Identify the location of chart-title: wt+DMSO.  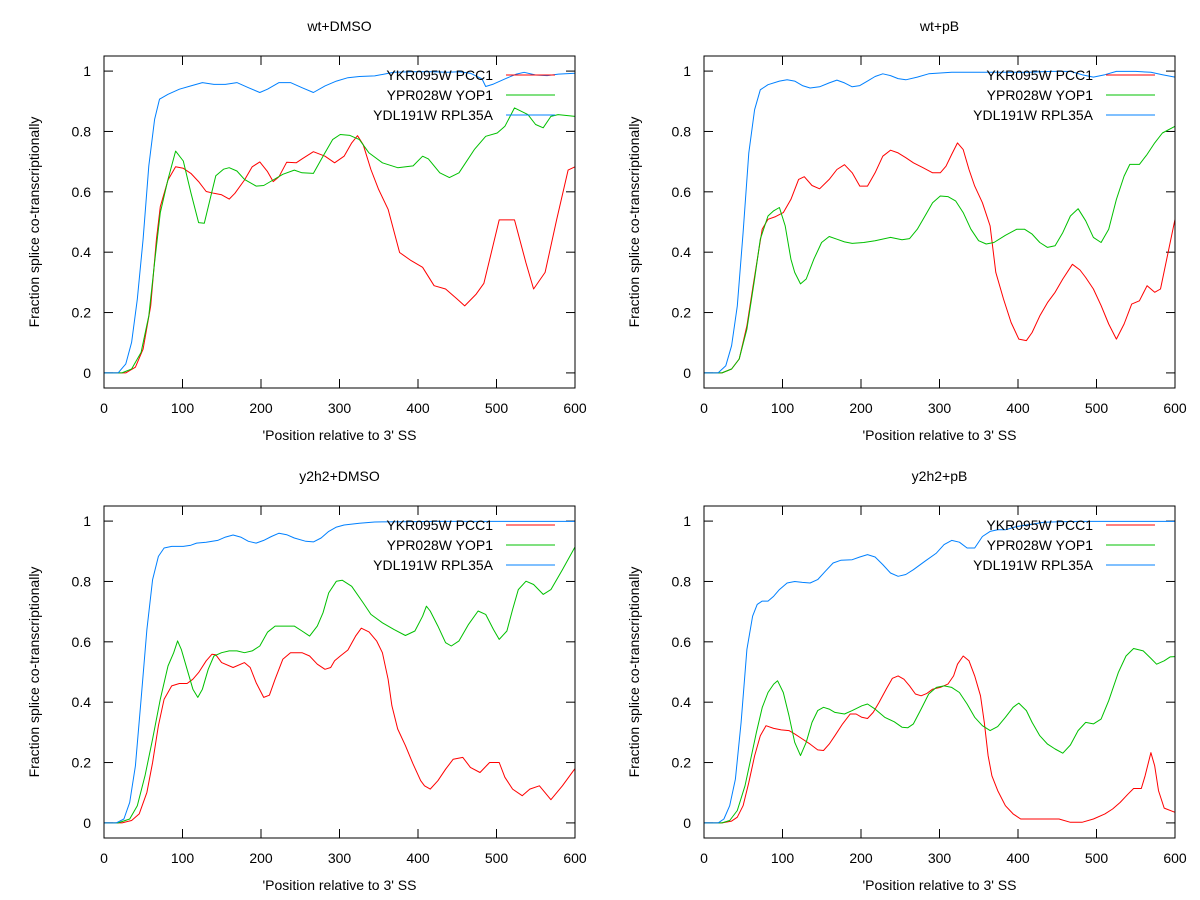
(338, 26).